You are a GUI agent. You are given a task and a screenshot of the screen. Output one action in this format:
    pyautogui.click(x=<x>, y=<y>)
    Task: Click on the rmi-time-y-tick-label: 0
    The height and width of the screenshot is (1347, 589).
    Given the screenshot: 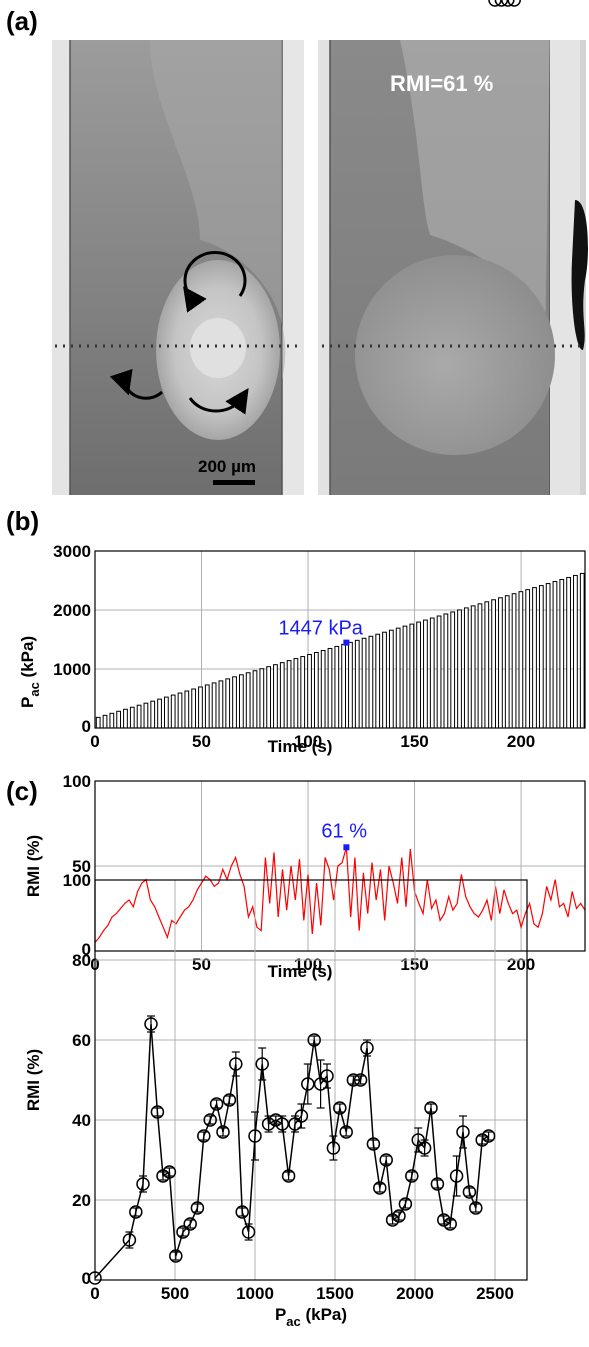 What is the action you would take?
    pyautogui.click(x=86, y=949)
    